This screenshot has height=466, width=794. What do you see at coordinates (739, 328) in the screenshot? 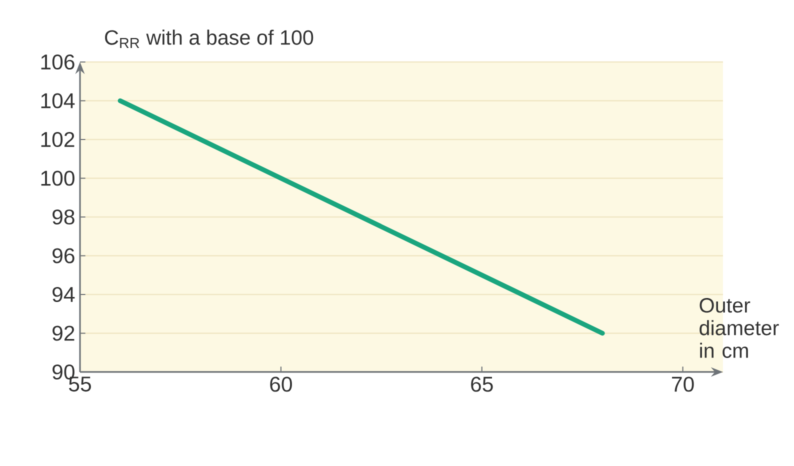
I see `x-axis-title: Outer diameter in cm` at bounding box center [739, 328].